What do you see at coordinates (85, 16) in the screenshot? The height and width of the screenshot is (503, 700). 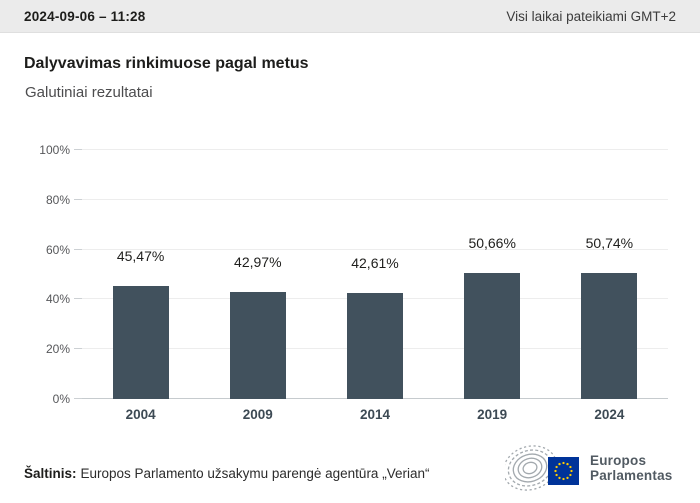 I see `datetime-label: 2024-09-06 – 11:28` at bounding box center [85, 16].